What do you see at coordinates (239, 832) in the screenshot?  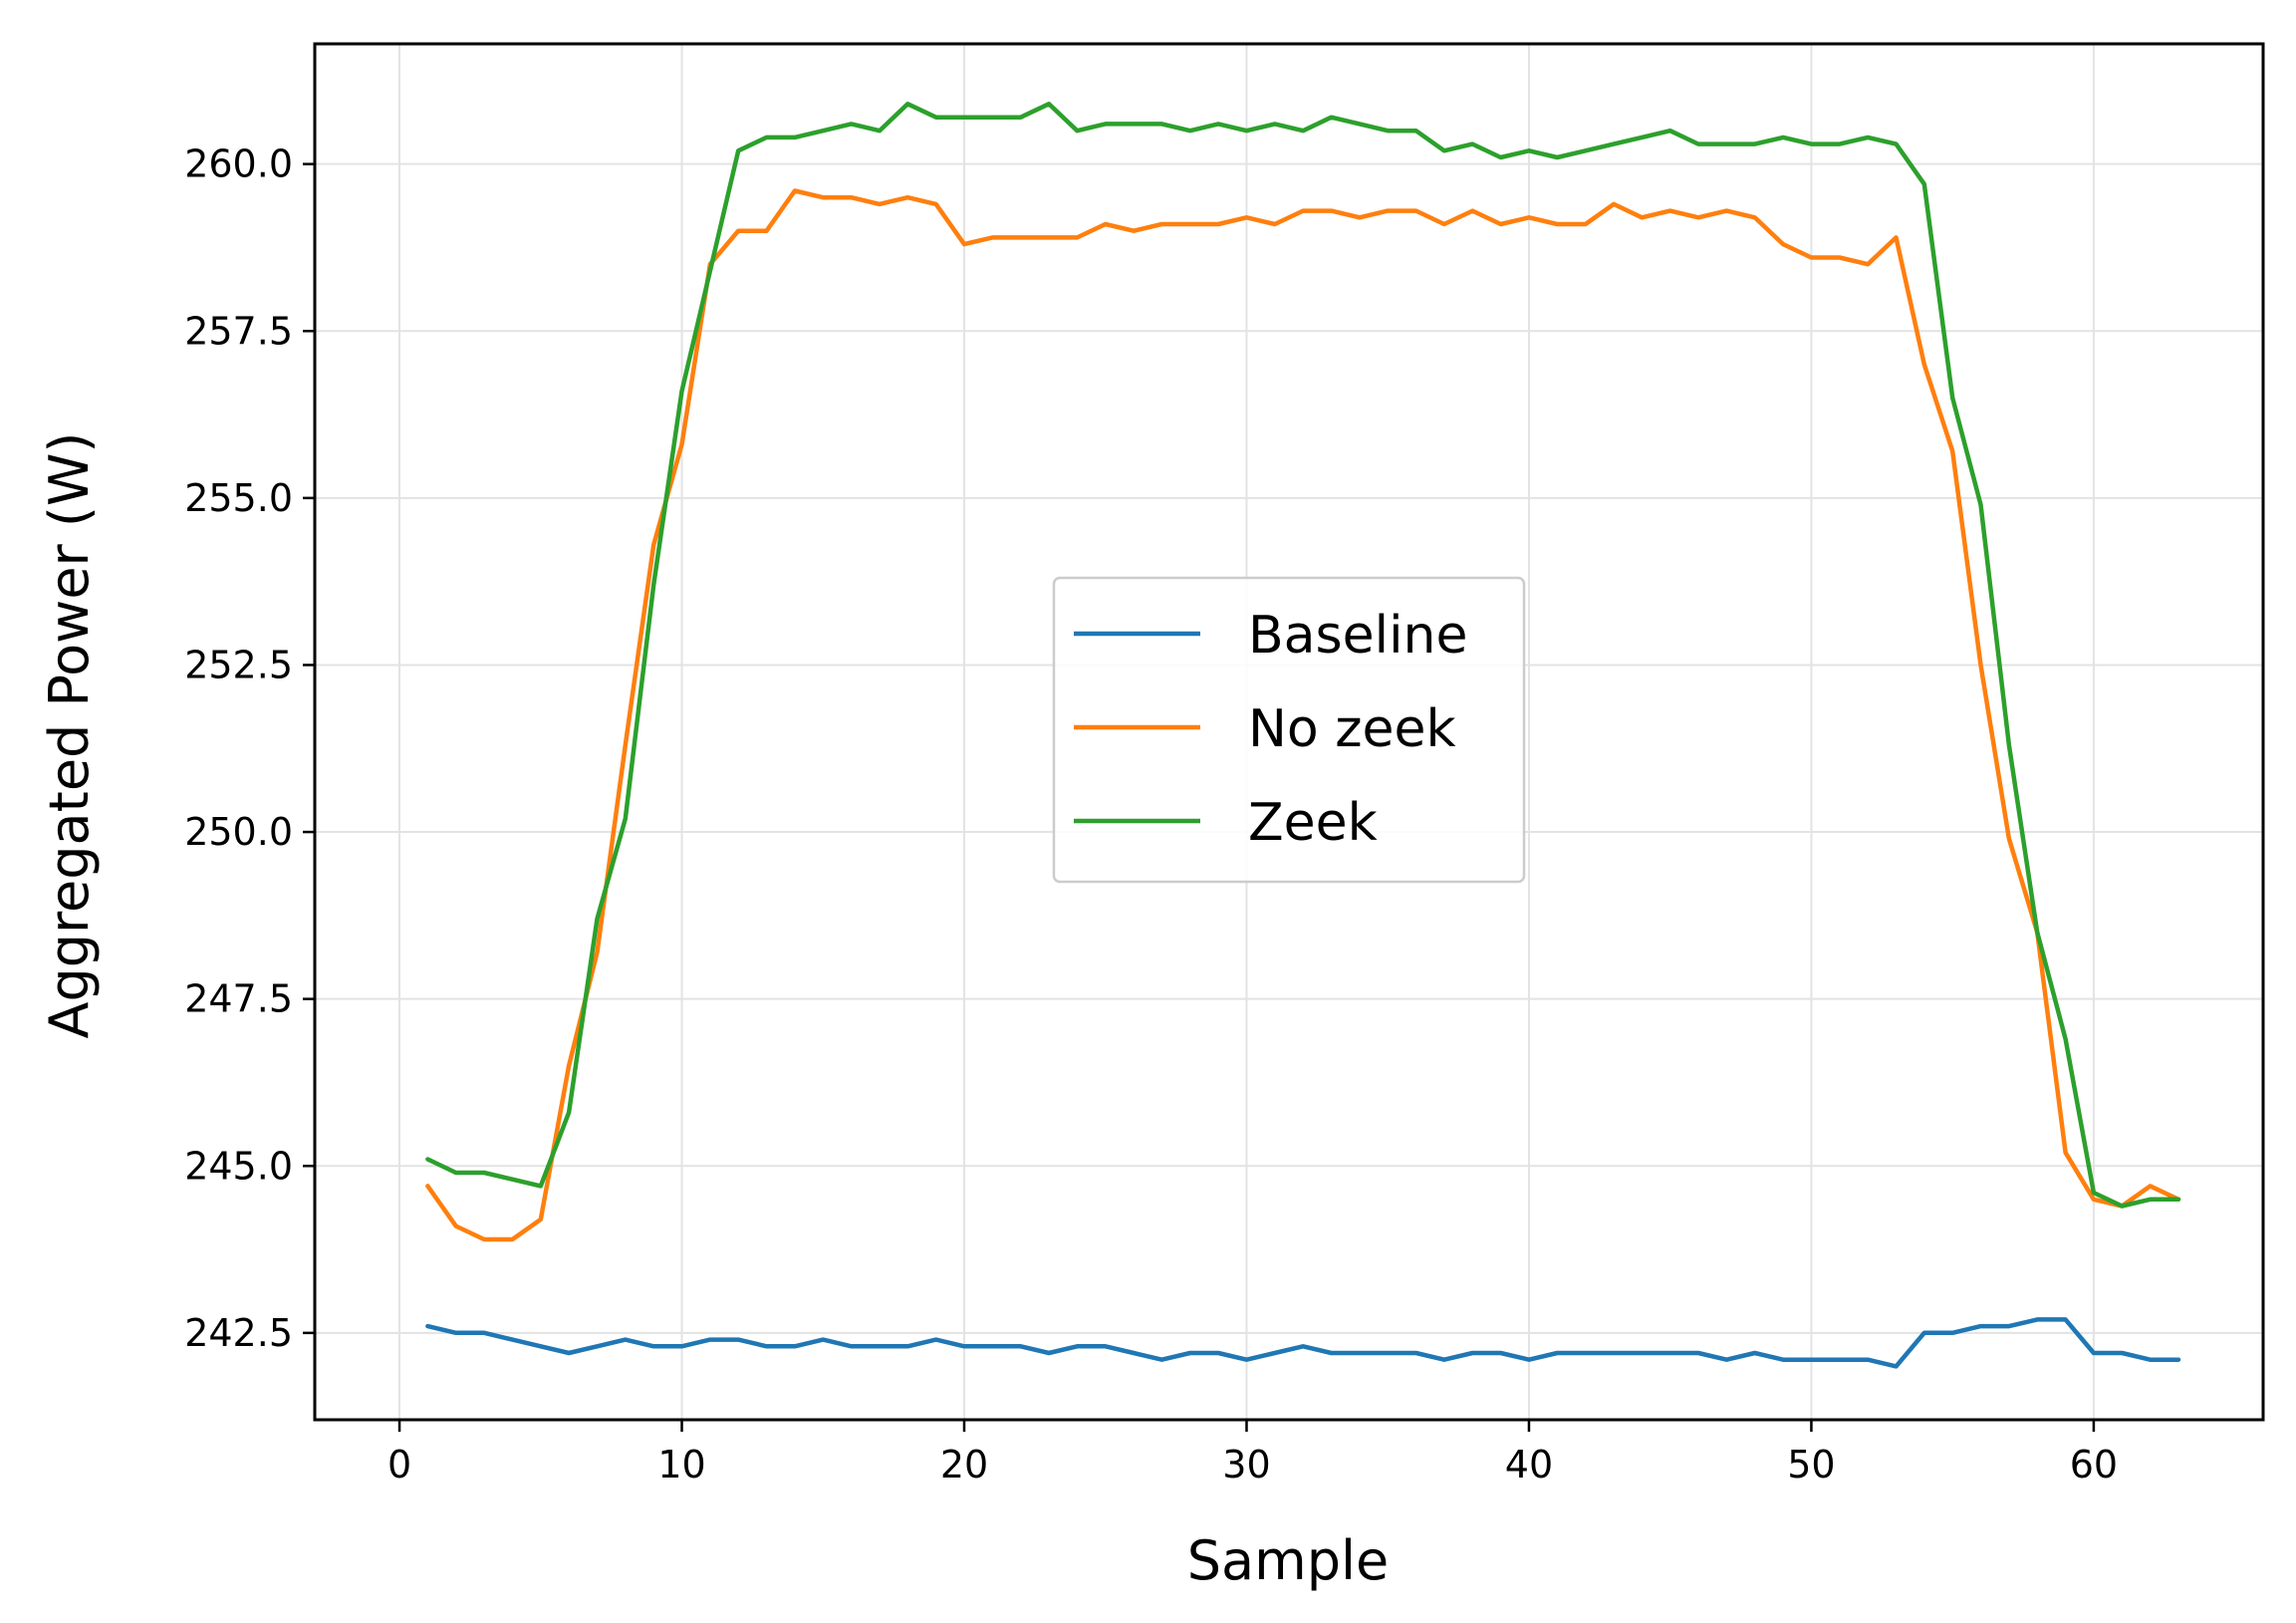 I see `y-tick-label: 250.0` at bounding box center [239, 832].